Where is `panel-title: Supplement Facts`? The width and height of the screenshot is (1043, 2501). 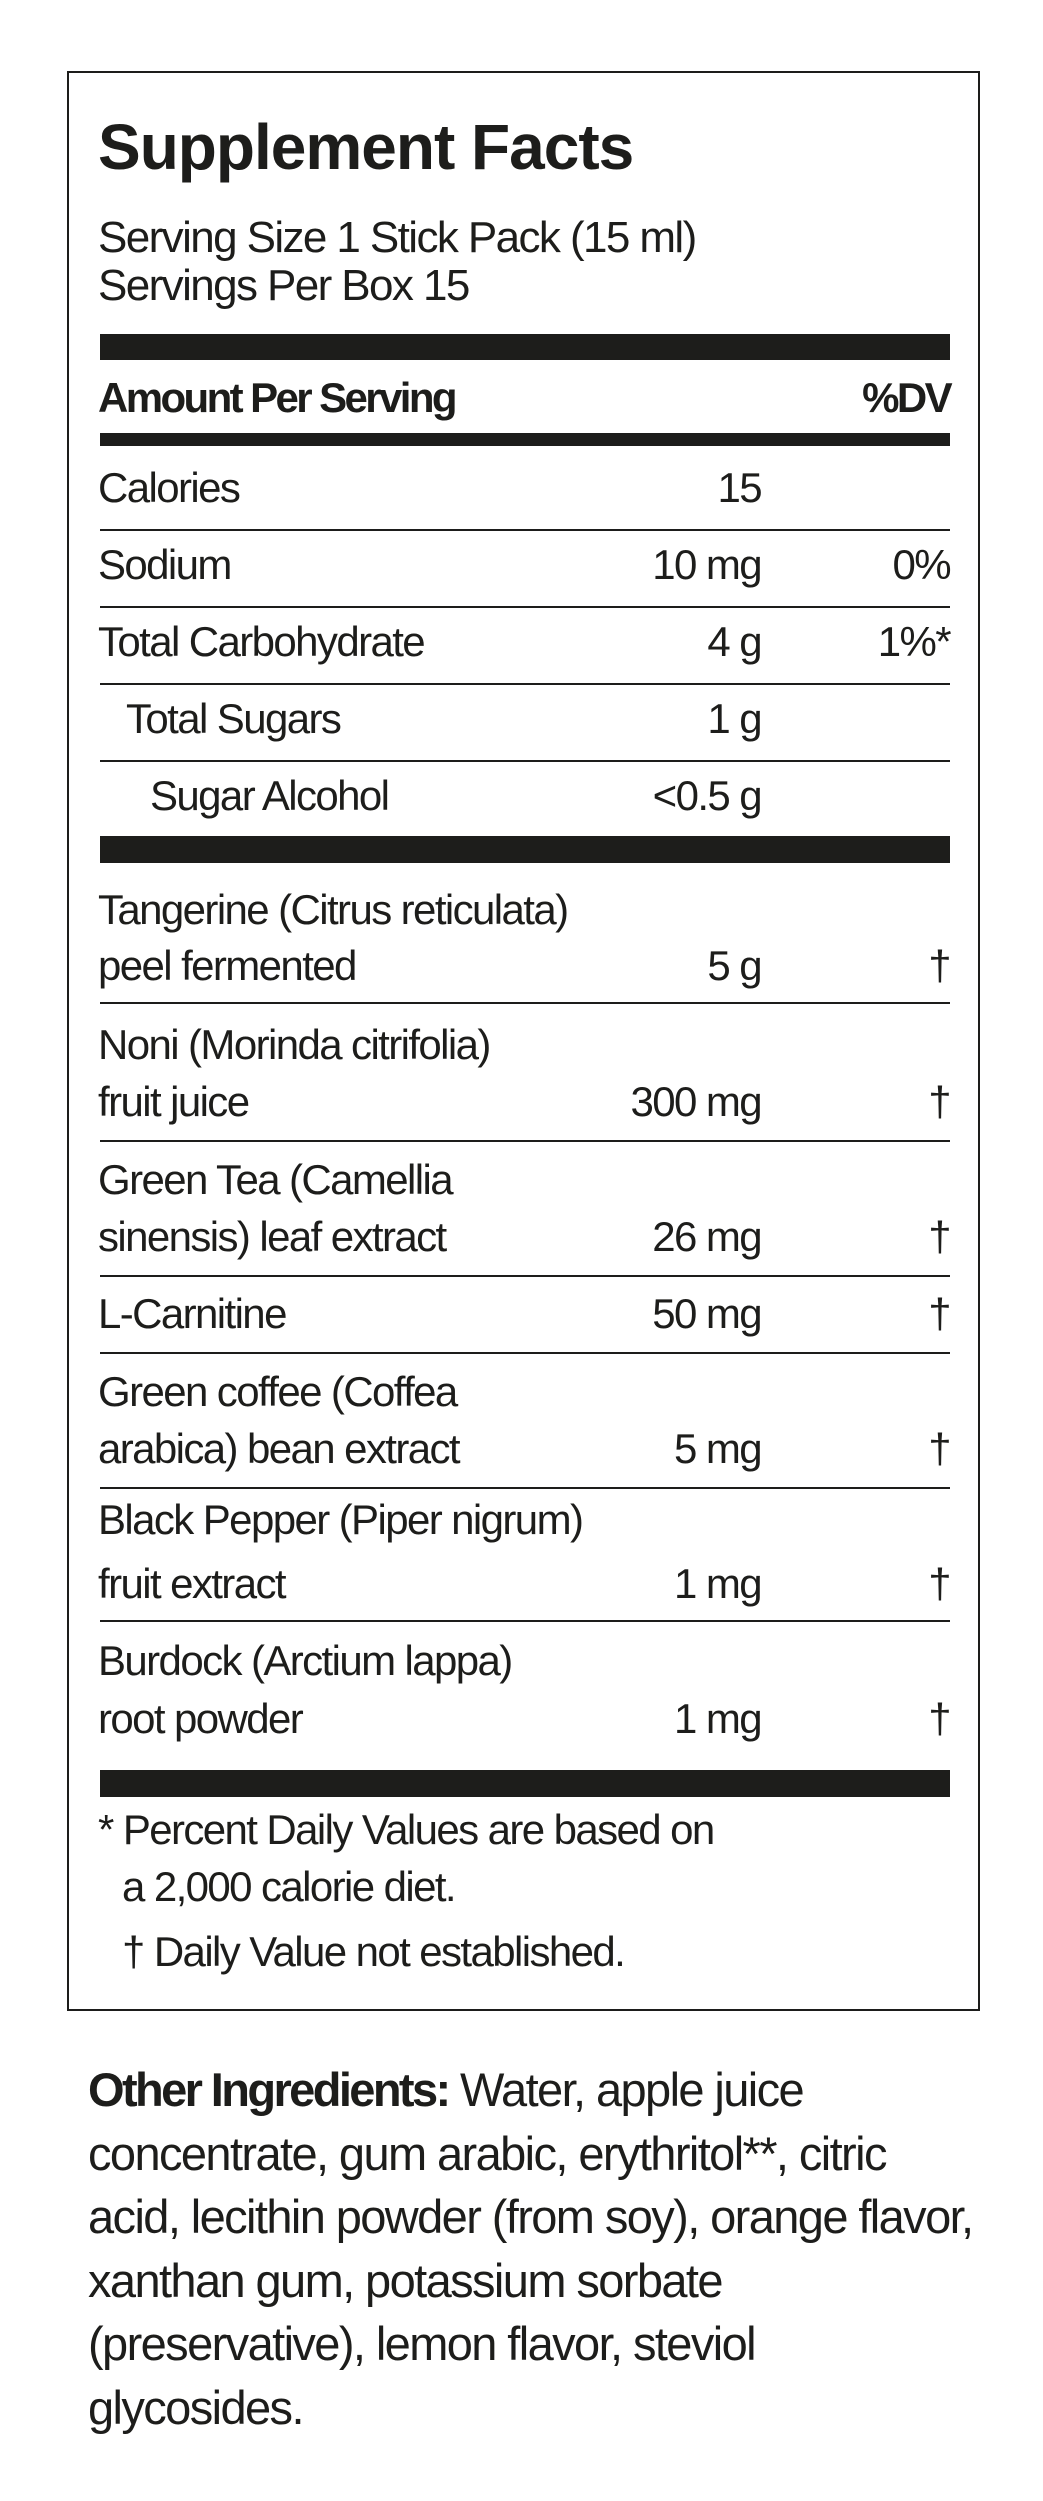 panel-title: Supplement Facts is located at coordinates (366, 147).